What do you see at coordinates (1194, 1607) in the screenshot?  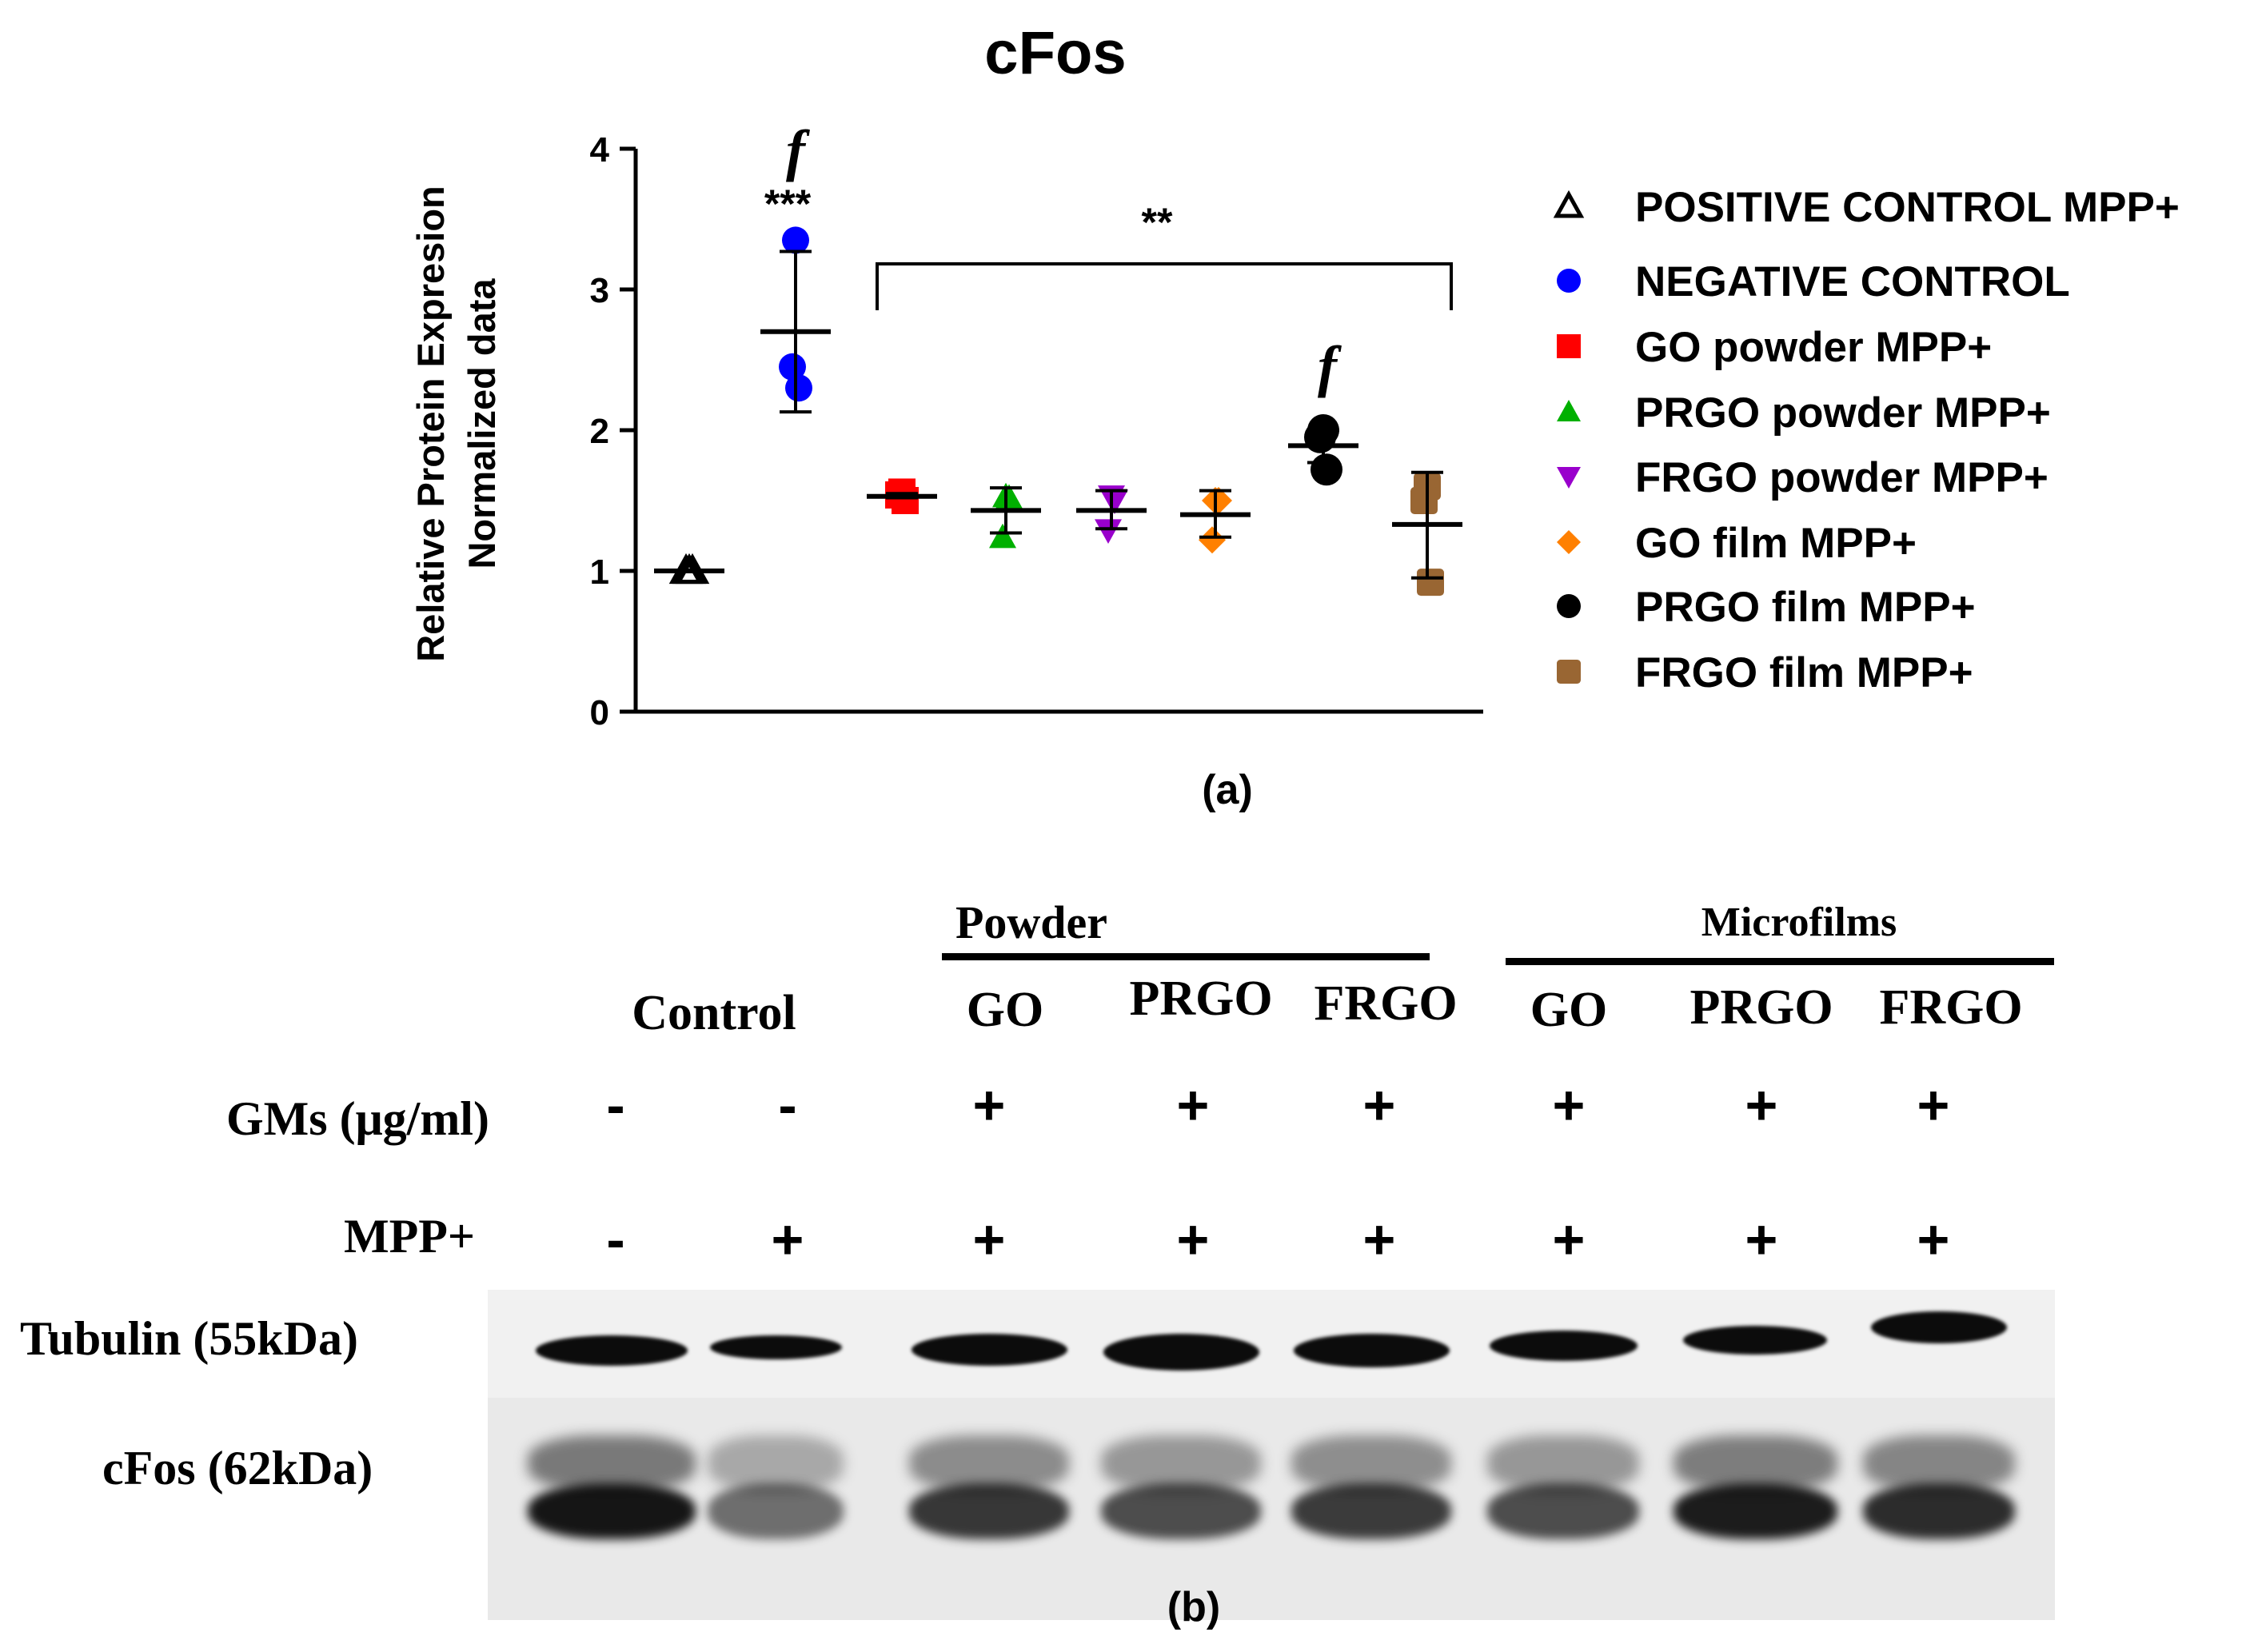 I see `panel-b-label: (b)` at bounding box center [1194, 1607].